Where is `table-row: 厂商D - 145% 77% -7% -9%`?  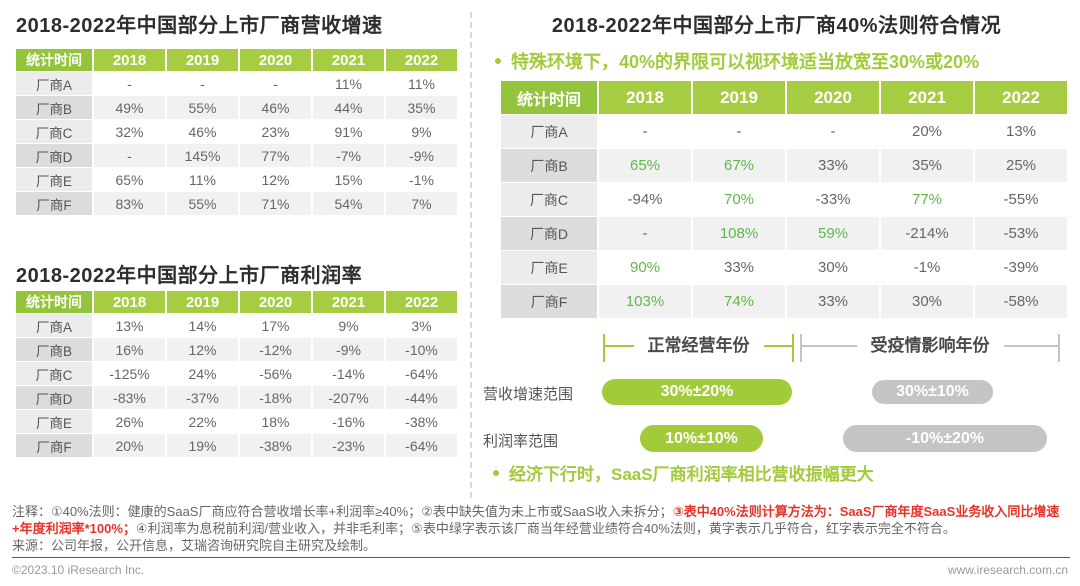
table-row: 厂商D - 145% 77% -7% -9% is located at coordinates (236, 155).